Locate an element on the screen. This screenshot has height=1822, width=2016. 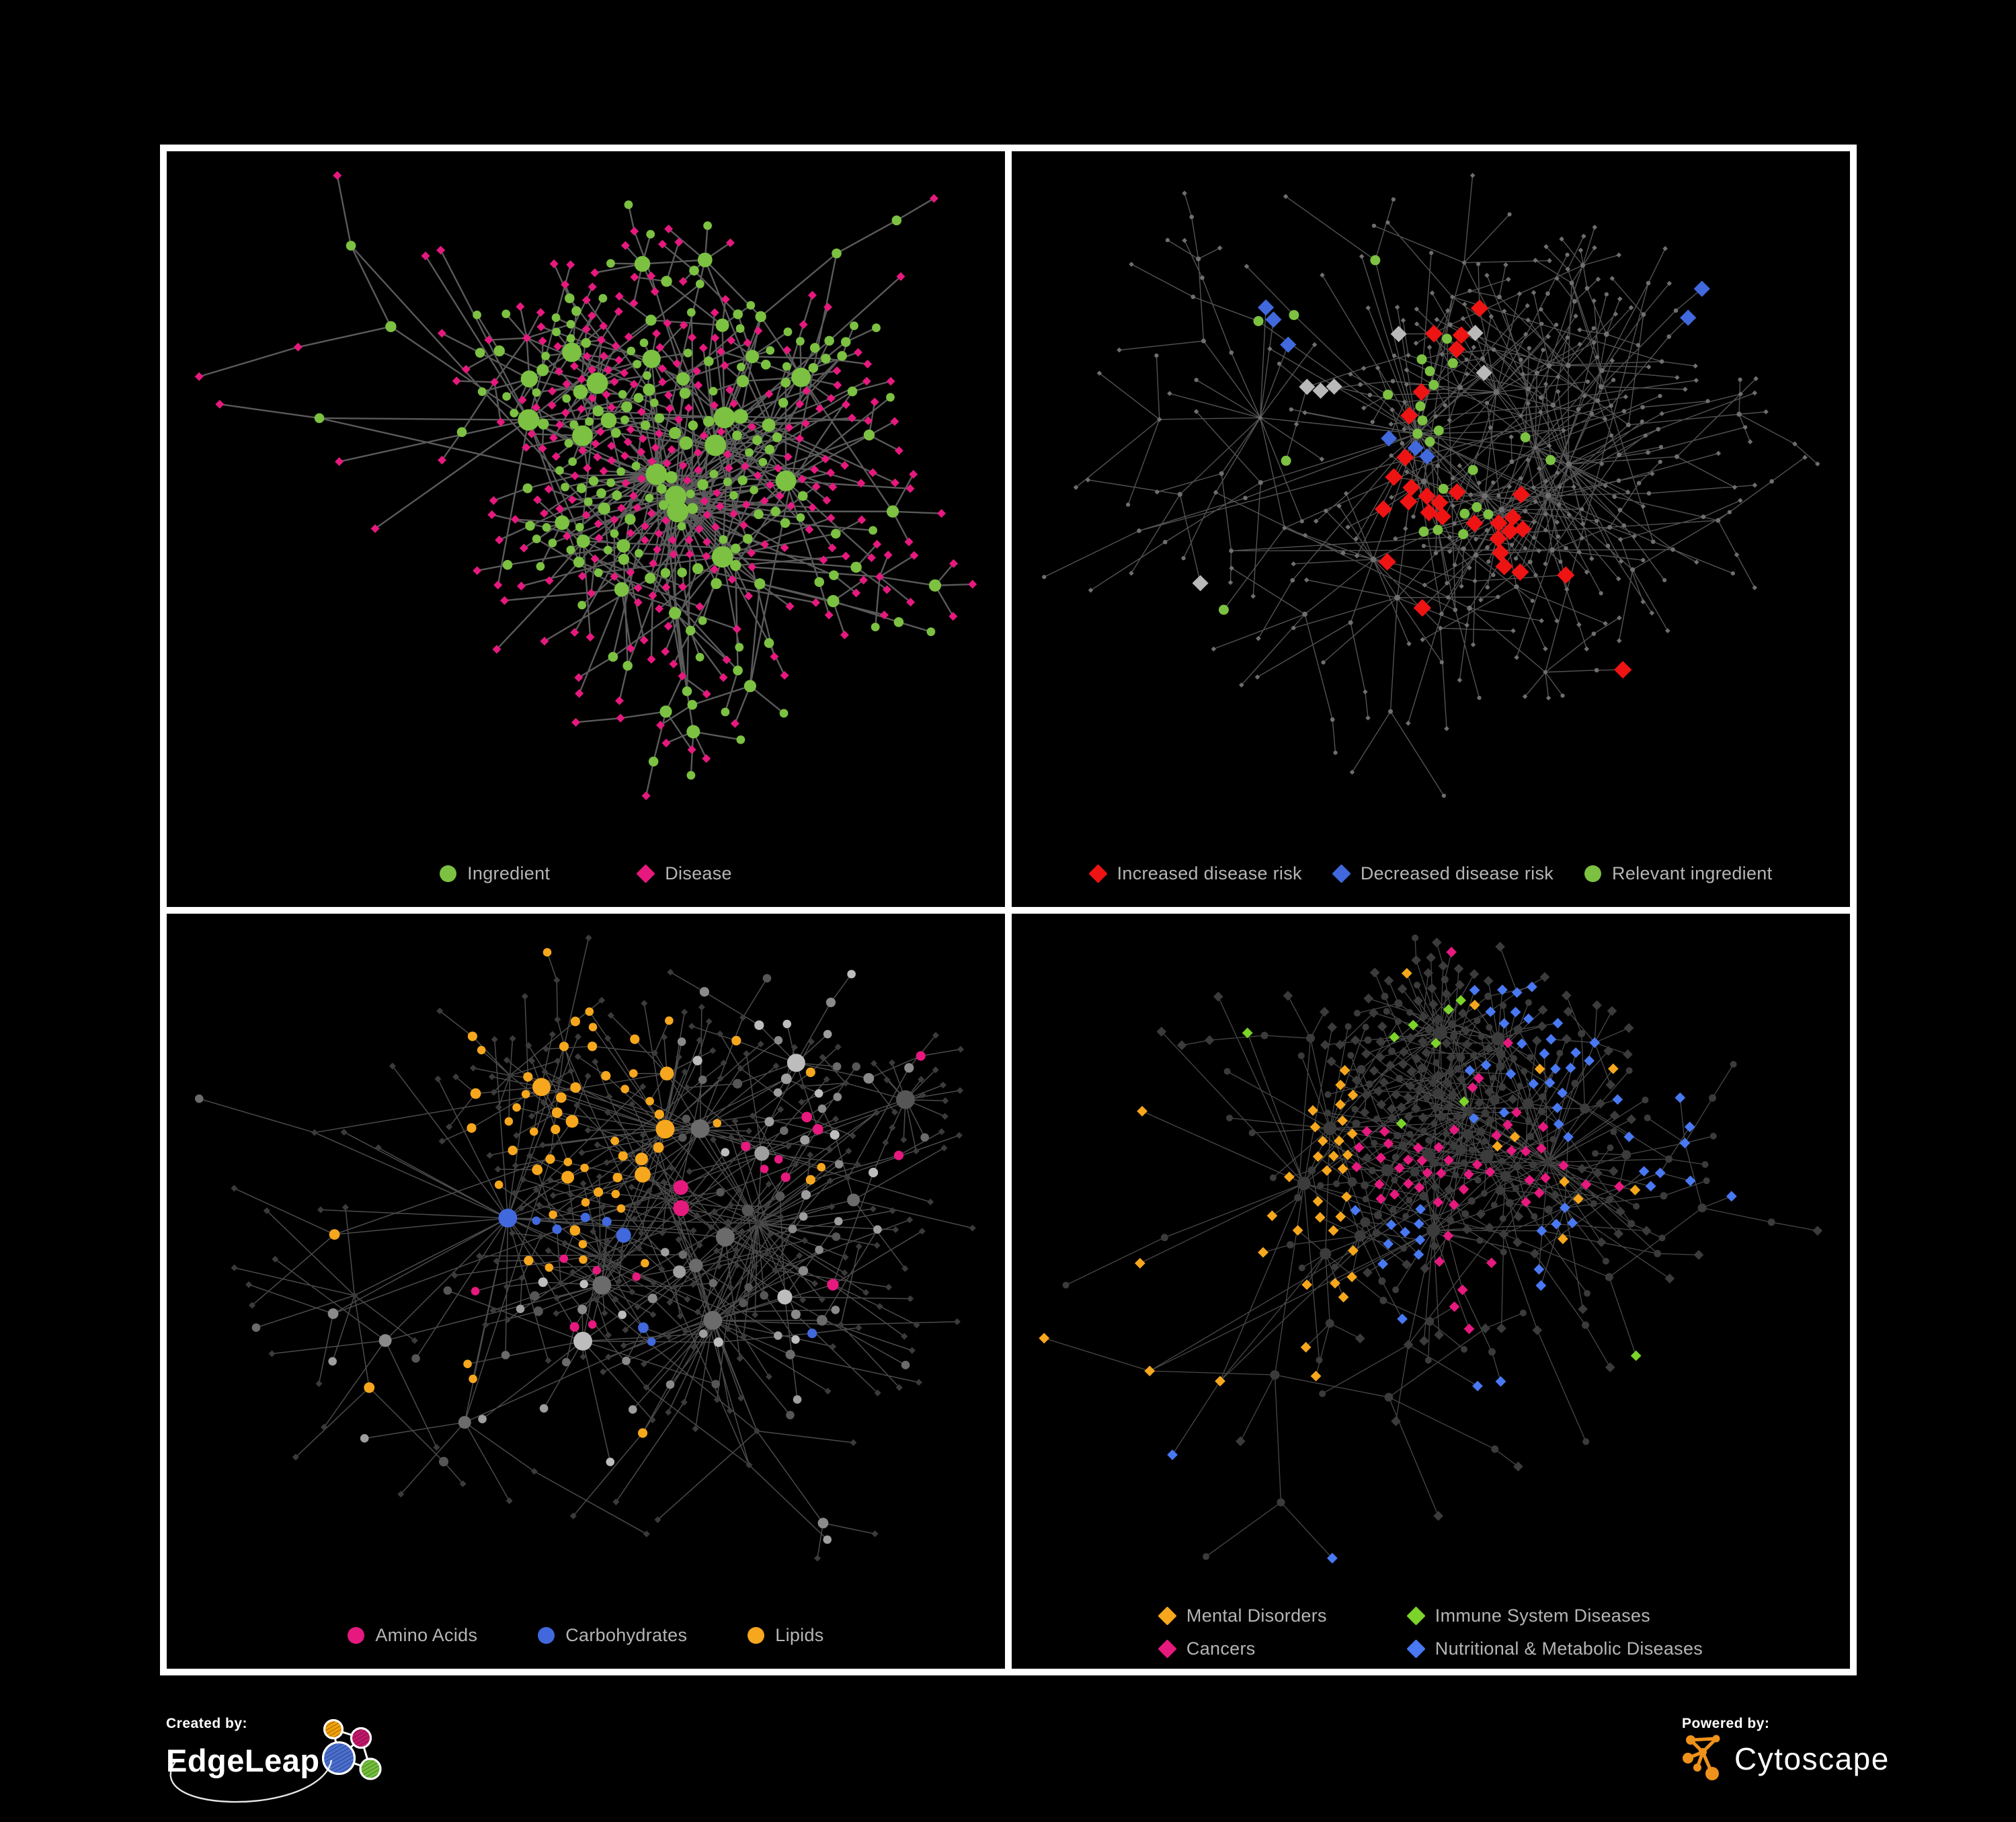
powered-by-credit: Powered by: Cytoscape is located at coordinates (1786, 1749).